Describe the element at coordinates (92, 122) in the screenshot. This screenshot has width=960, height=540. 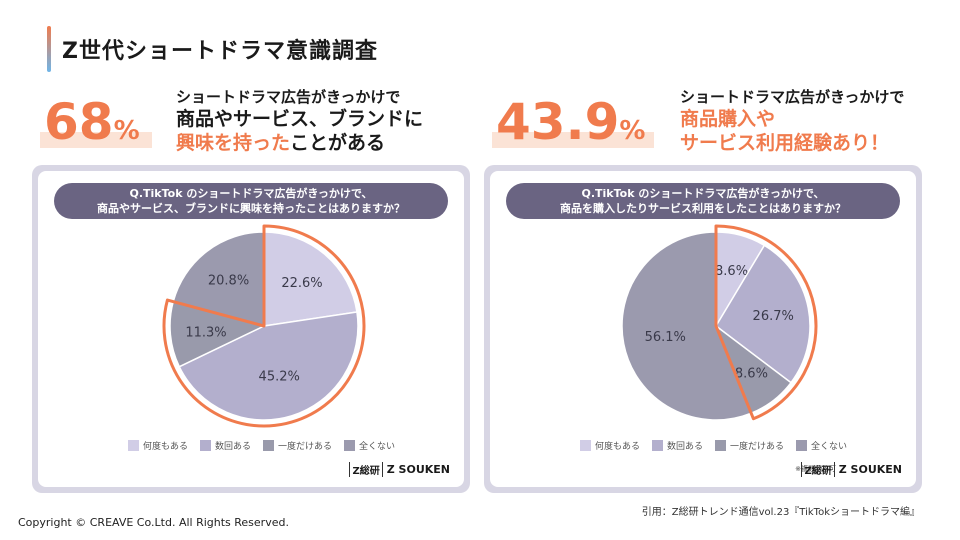
I see `stat-left-value: 68%` at that location.